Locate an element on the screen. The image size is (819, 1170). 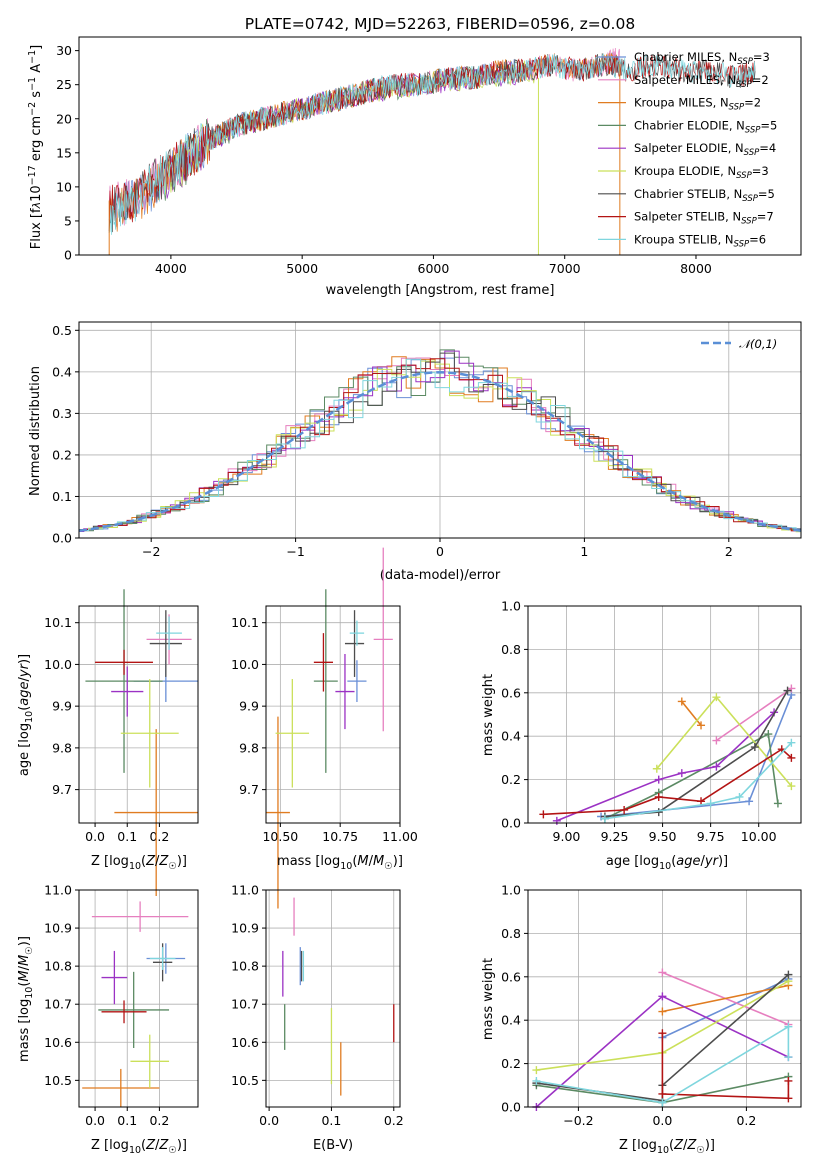
legend-label: Chabrier STELIB, NSSP=5 is located at coordinates (704, 195).